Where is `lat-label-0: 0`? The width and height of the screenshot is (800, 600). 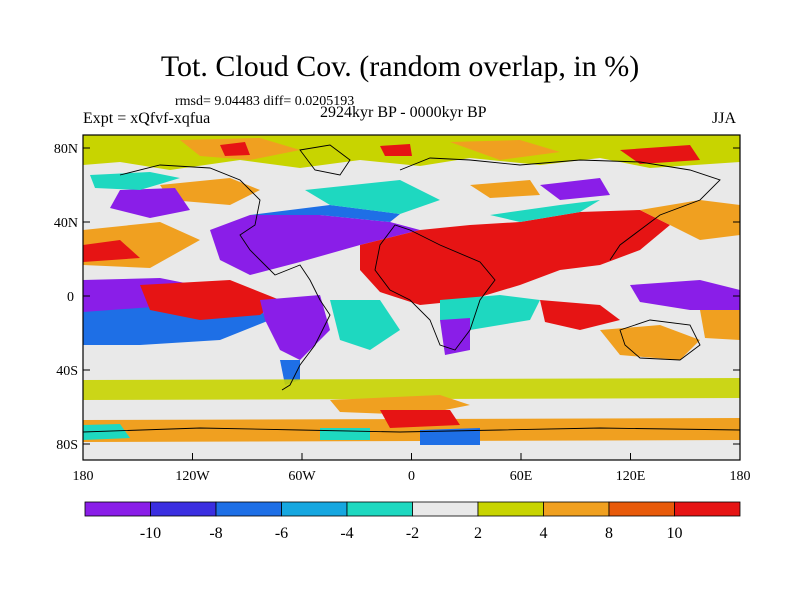 lat-label-0: 0 is located at coordinates (70, 297).